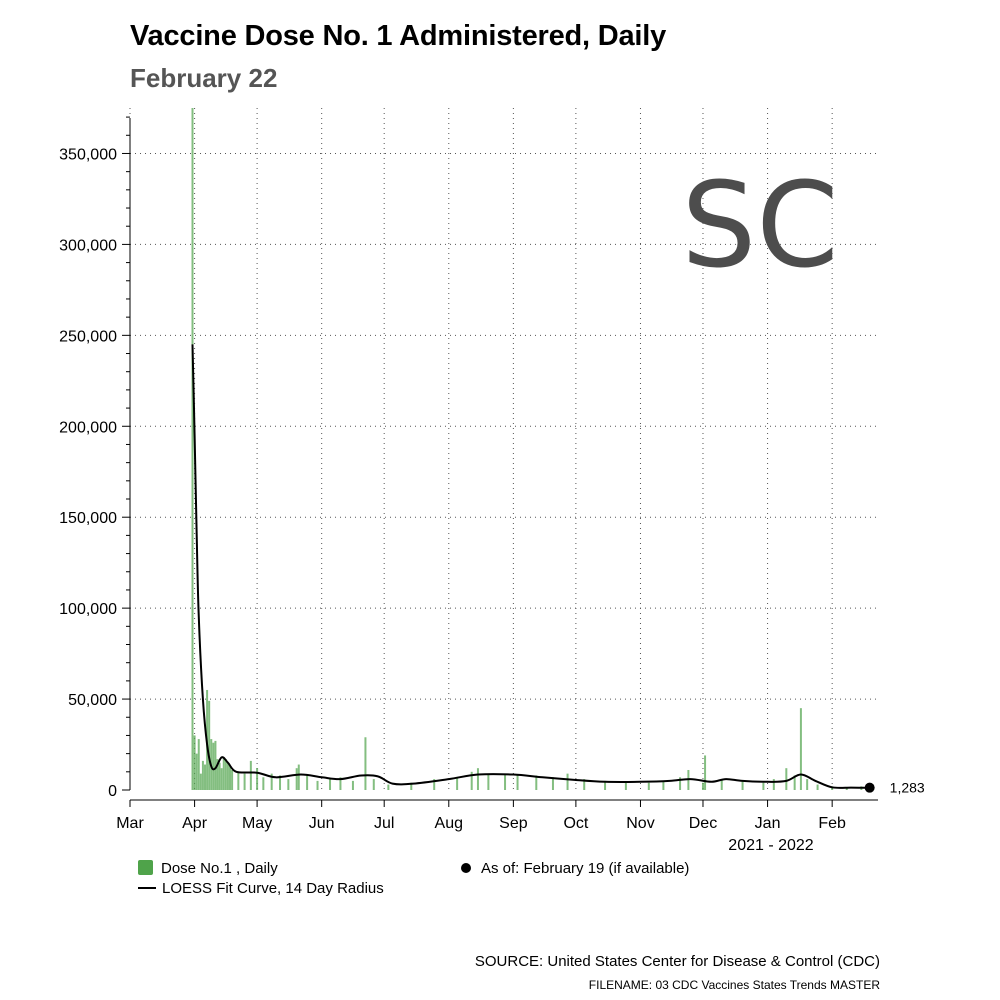 The height and width of the screenshot is (1000, 1000). Describe the element at coordinates (208, 868) in the screenshot. I see `legend-bars: Dose No.1 , Daily` at that location.